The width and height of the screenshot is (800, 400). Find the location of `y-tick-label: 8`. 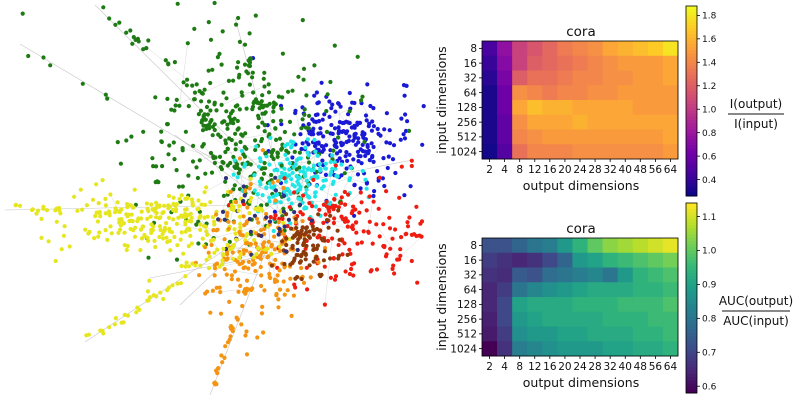

y-tick-label: 8 is located at coordinates (473, 246).